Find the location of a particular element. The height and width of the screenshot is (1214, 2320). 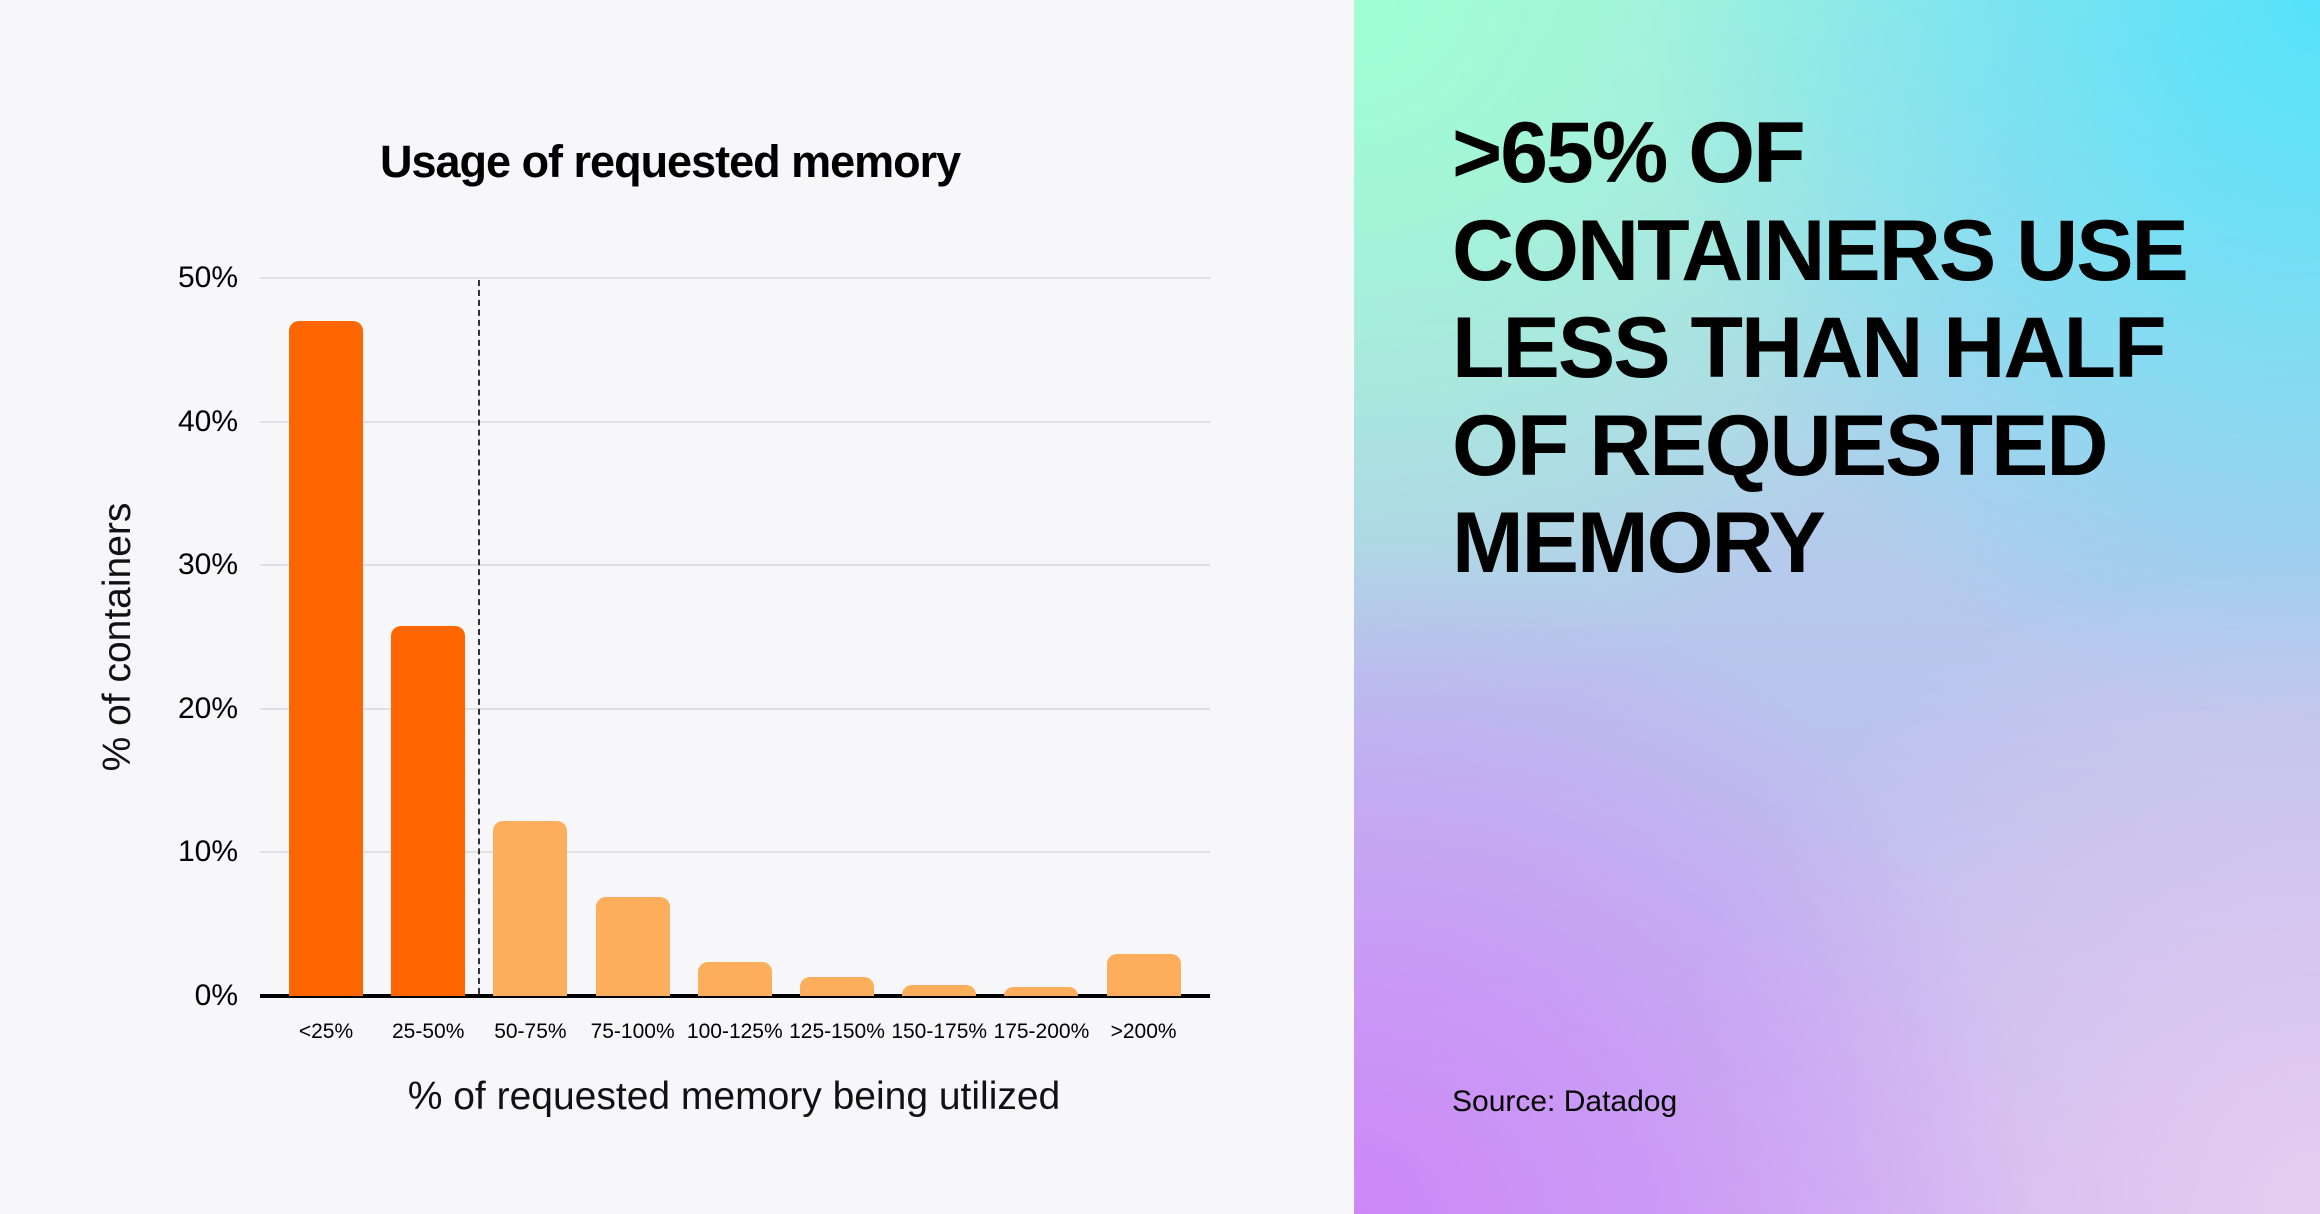

y-tick-label: 40% is located at coordinates (207, 421).